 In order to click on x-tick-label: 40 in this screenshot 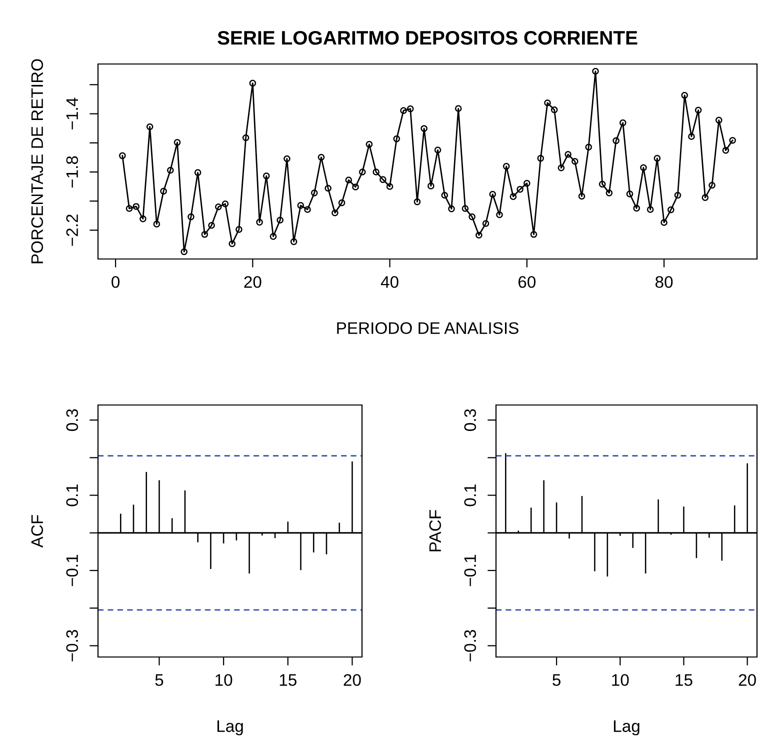, I will do `click(389, 282)`.